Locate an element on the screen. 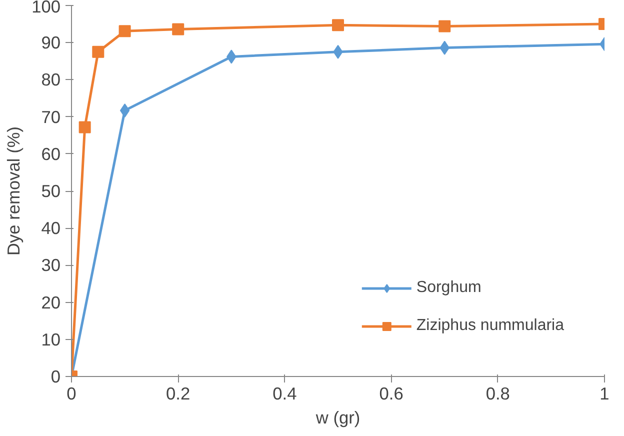 The image size is (624, 436). x-tick-label: 0.4 is located at coordinates (285, 394).